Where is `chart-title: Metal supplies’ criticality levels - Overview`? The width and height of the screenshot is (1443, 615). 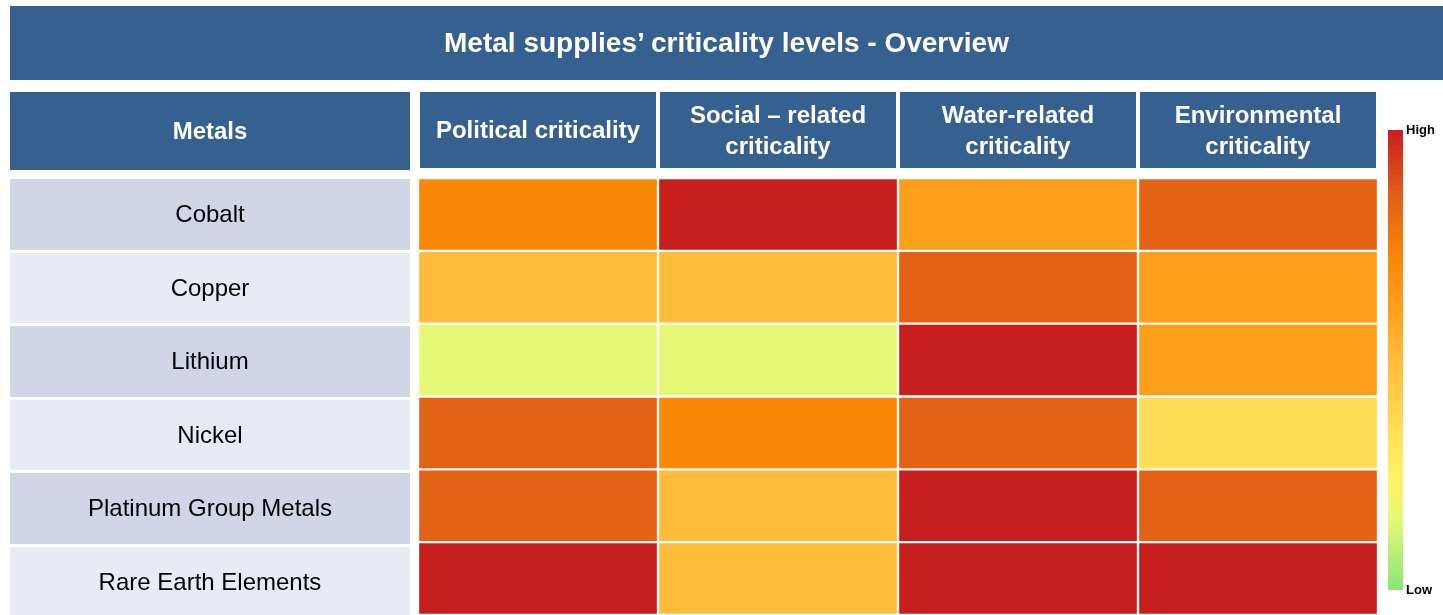 chart-title: Metal supplies’ criticality levels - Overview is located at coordinates (726, 43).